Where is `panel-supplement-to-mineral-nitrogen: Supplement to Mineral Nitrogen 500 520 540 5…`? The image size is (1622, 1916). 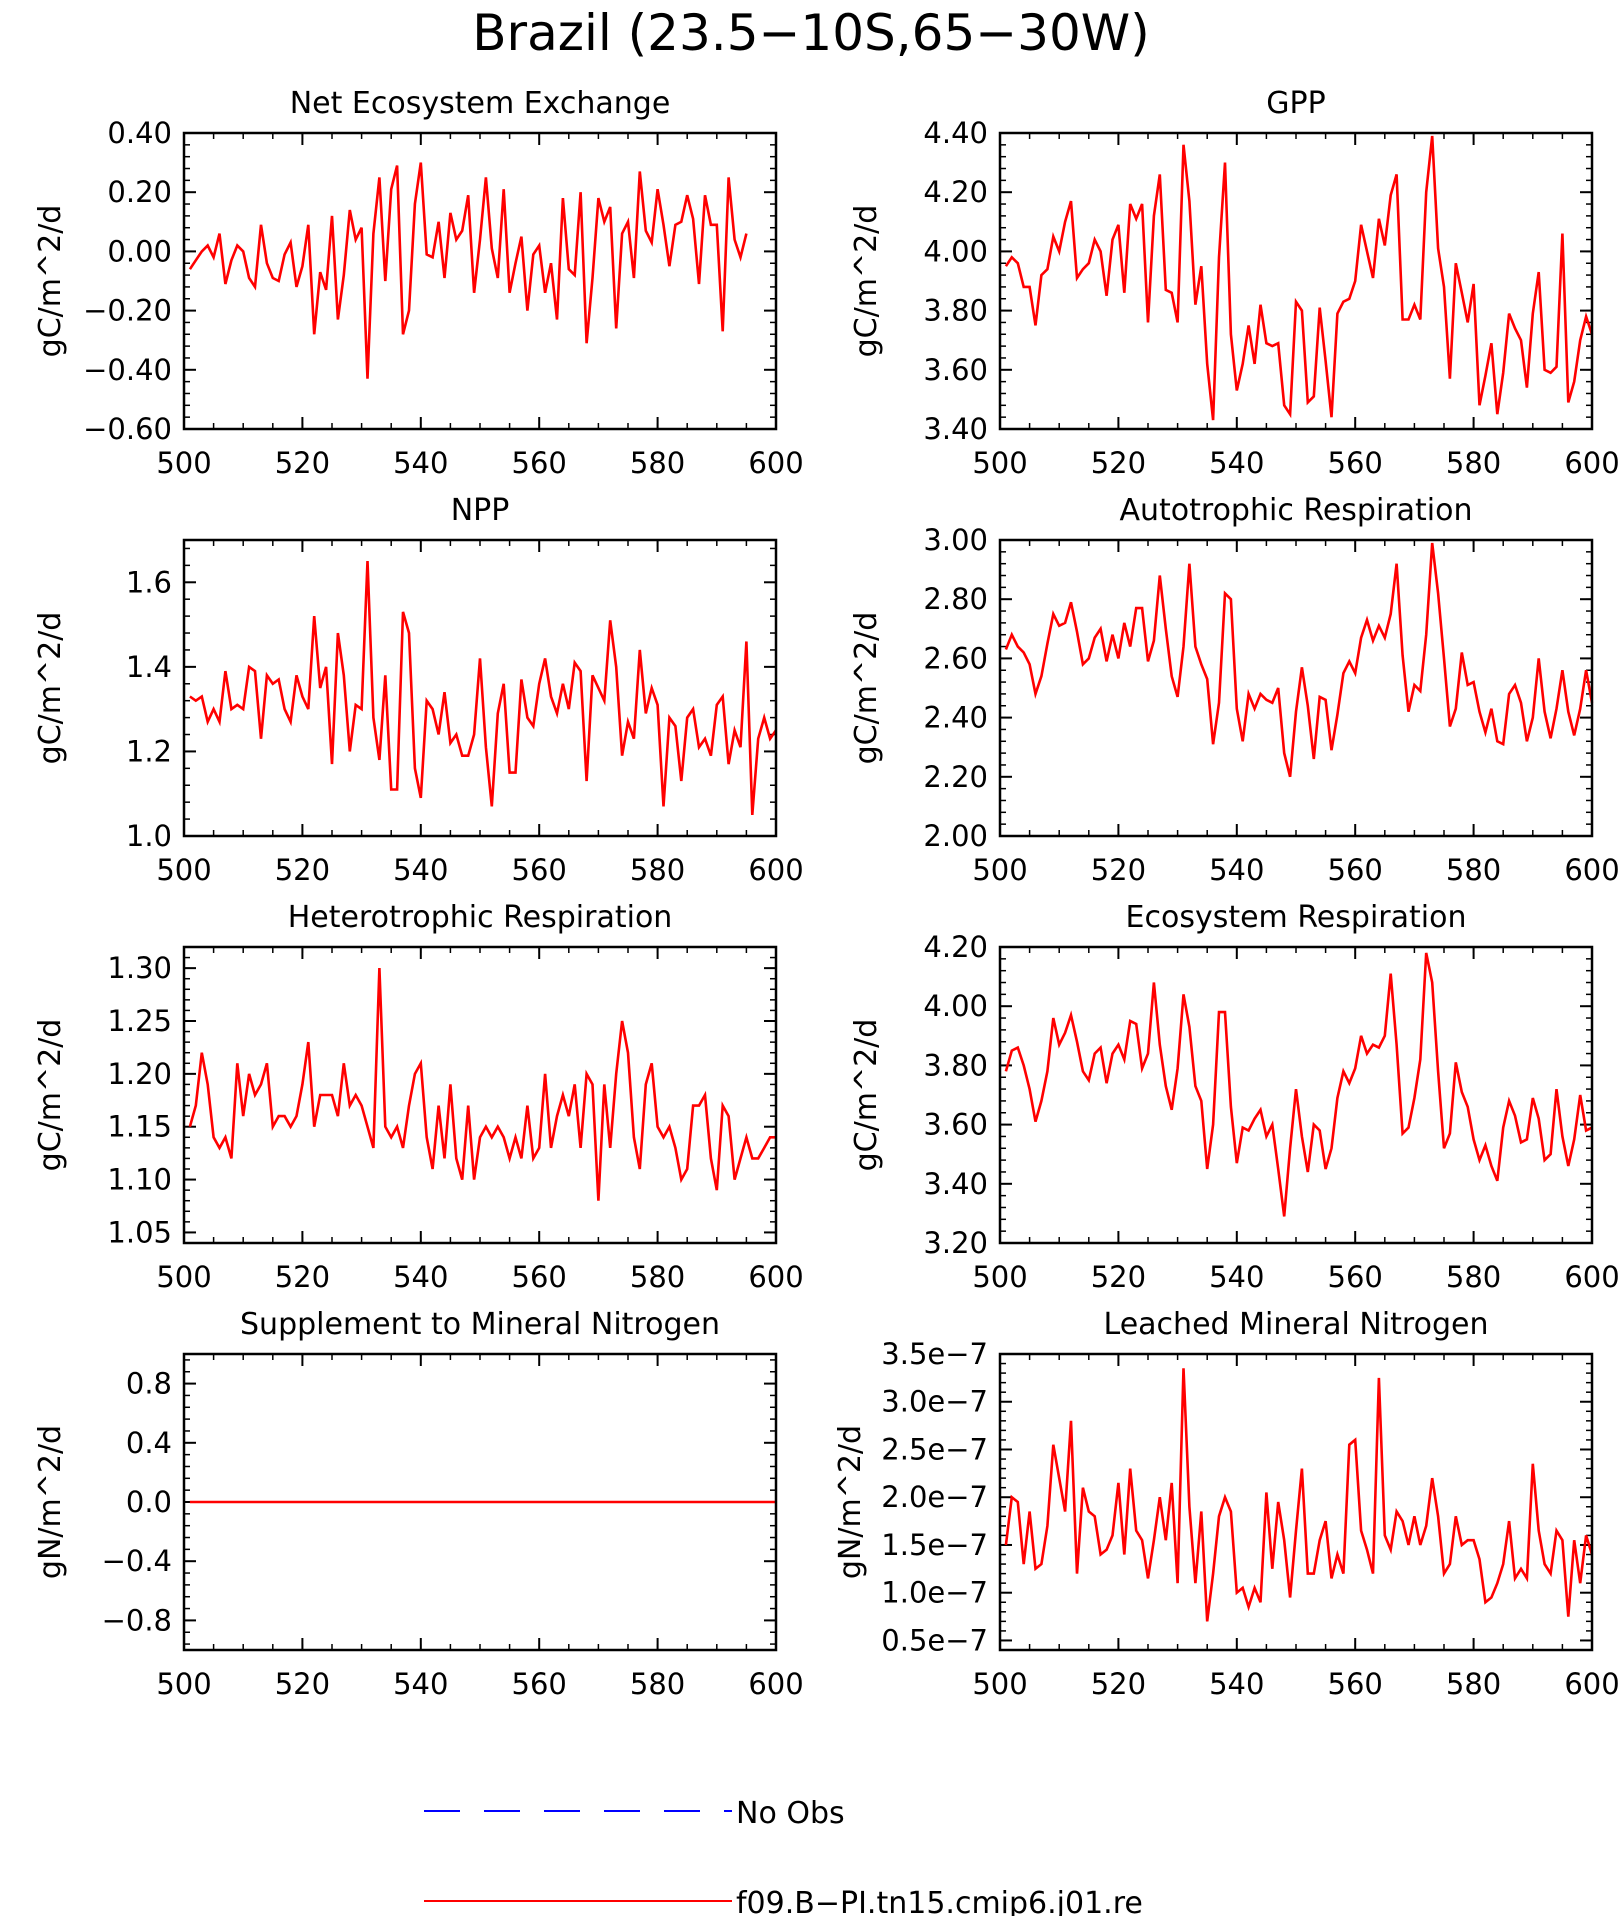 panel-supplement-to-mineral-nitrogen: Supplement to Mineral Nitrogen 500 520 540 5… is located at coordinates (418, 1504).